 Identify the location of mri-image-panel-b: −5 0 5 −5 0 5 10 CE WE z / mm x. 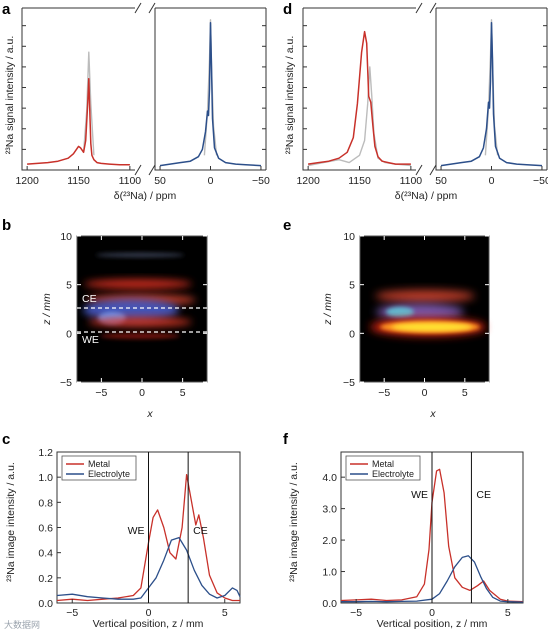
(124, 325).